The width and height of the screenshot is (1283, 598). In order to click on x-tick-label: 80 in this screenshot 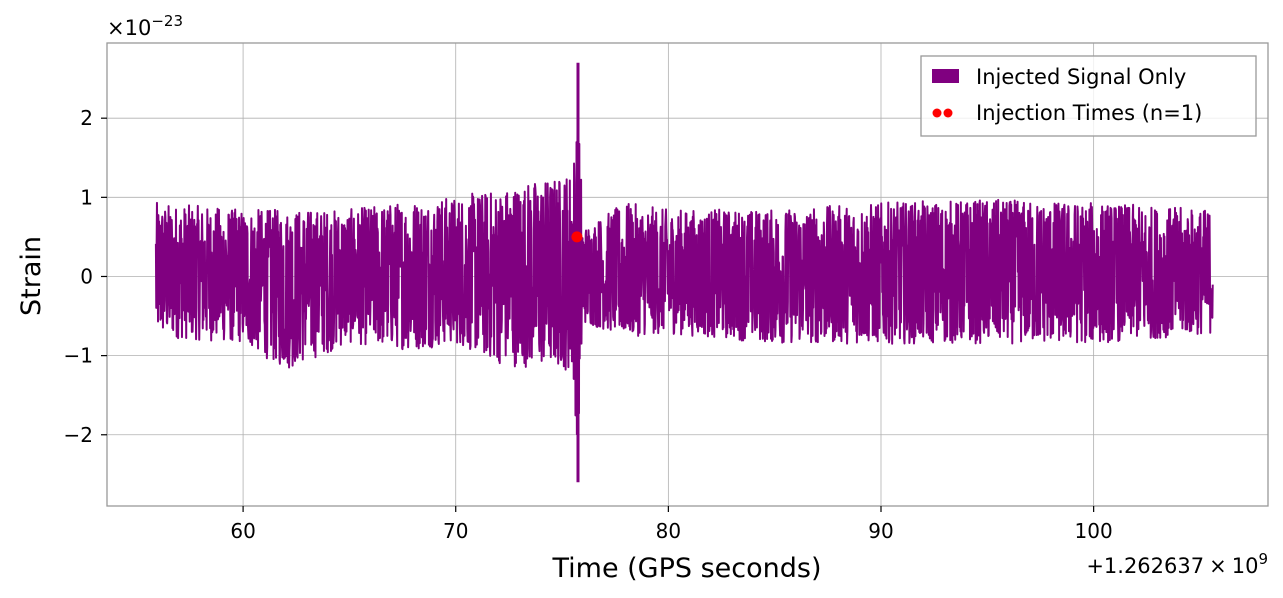, I will do `click(668, 531)`.